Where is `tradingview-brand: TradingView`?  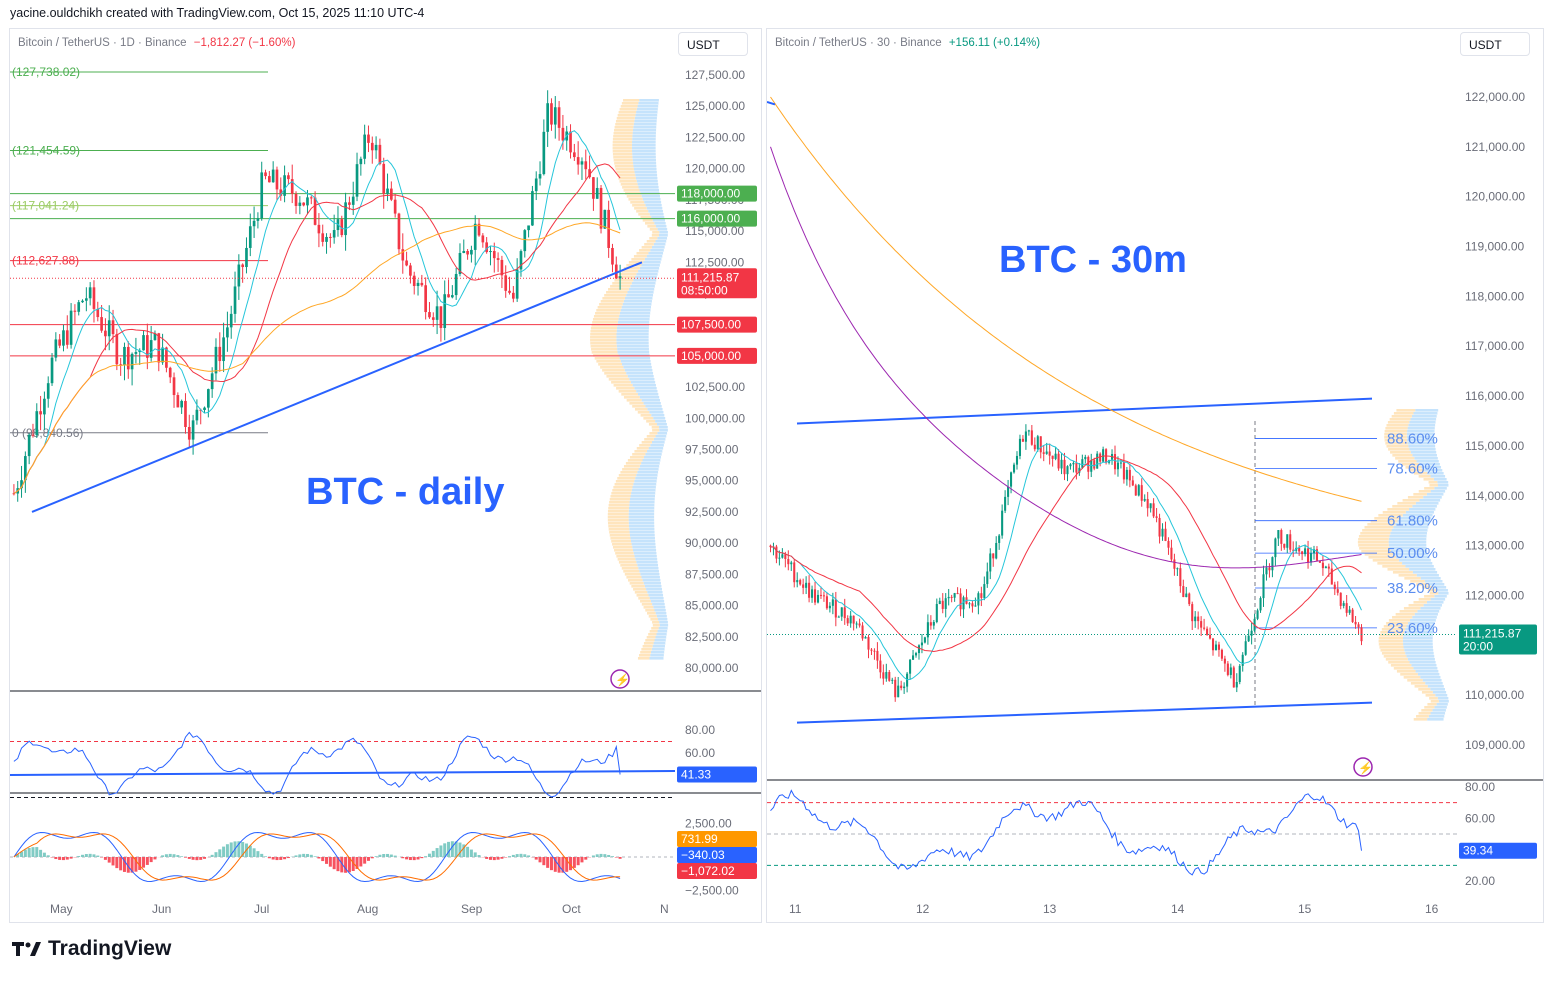 tradingview-brand: TradingView is located at coordinates (91, 949).